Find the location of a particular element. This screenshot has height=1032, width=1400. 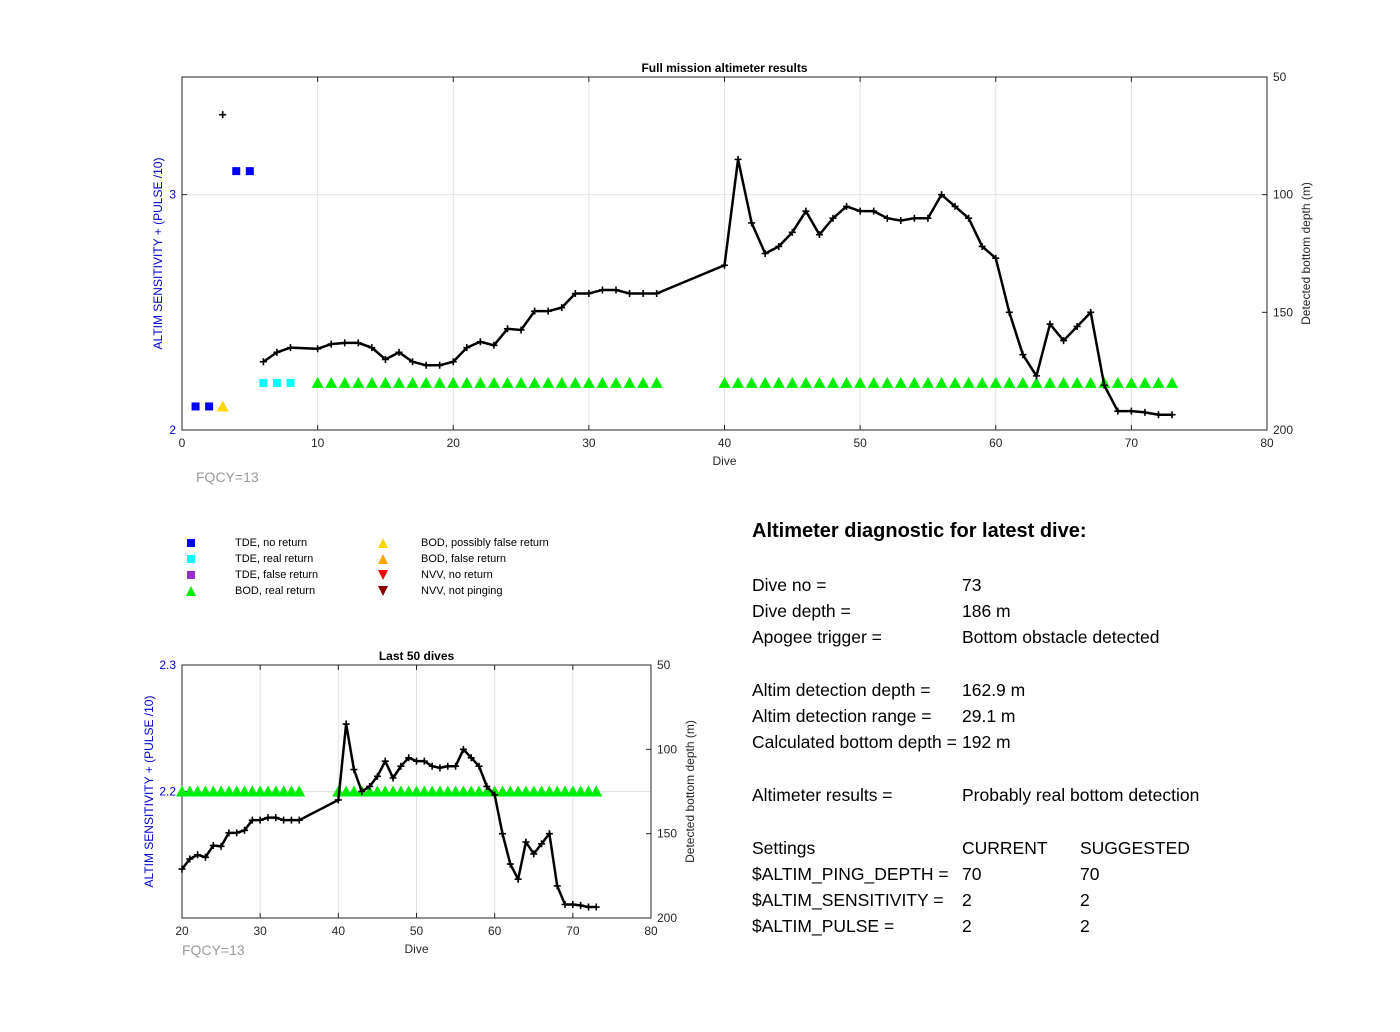

legend-label: TDE, false return is located at coordinates (277, 575).